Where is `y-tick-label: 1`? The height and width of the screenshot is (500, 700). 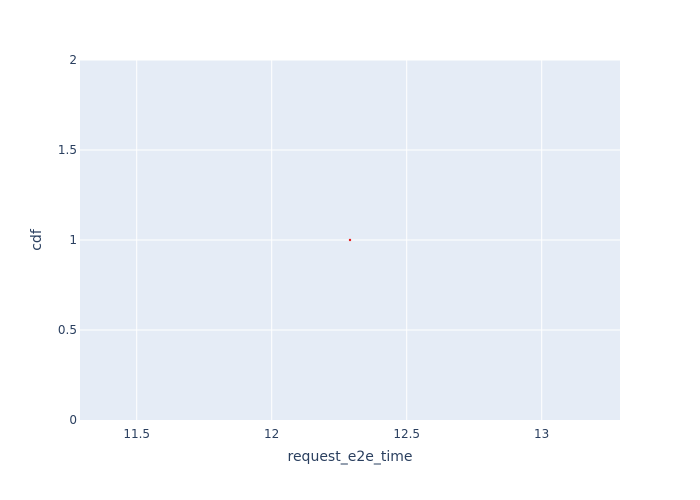
y-tick-label: 1 is located at coordinates (73, 240).